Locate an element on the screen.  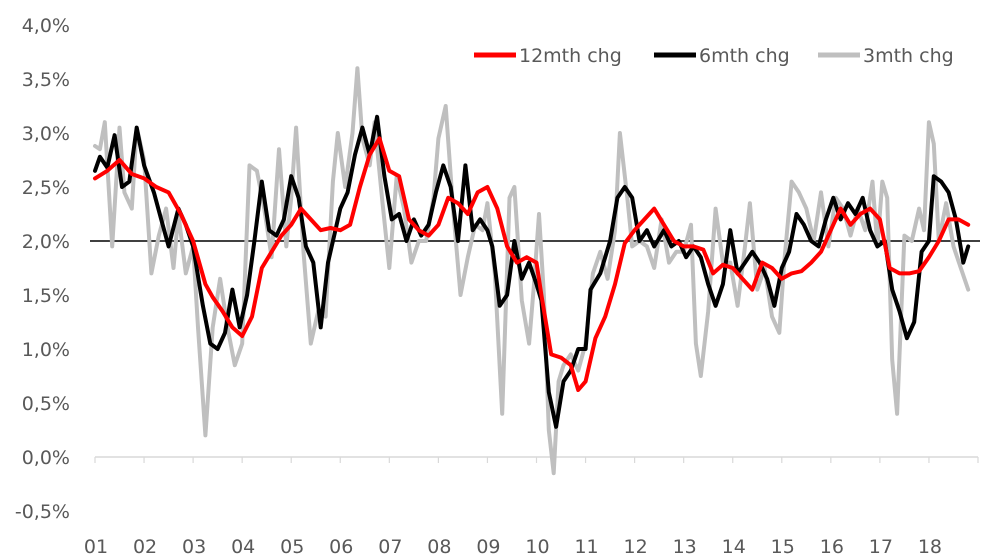
x-tick-label: 14 is located at coordinates (734, 547).